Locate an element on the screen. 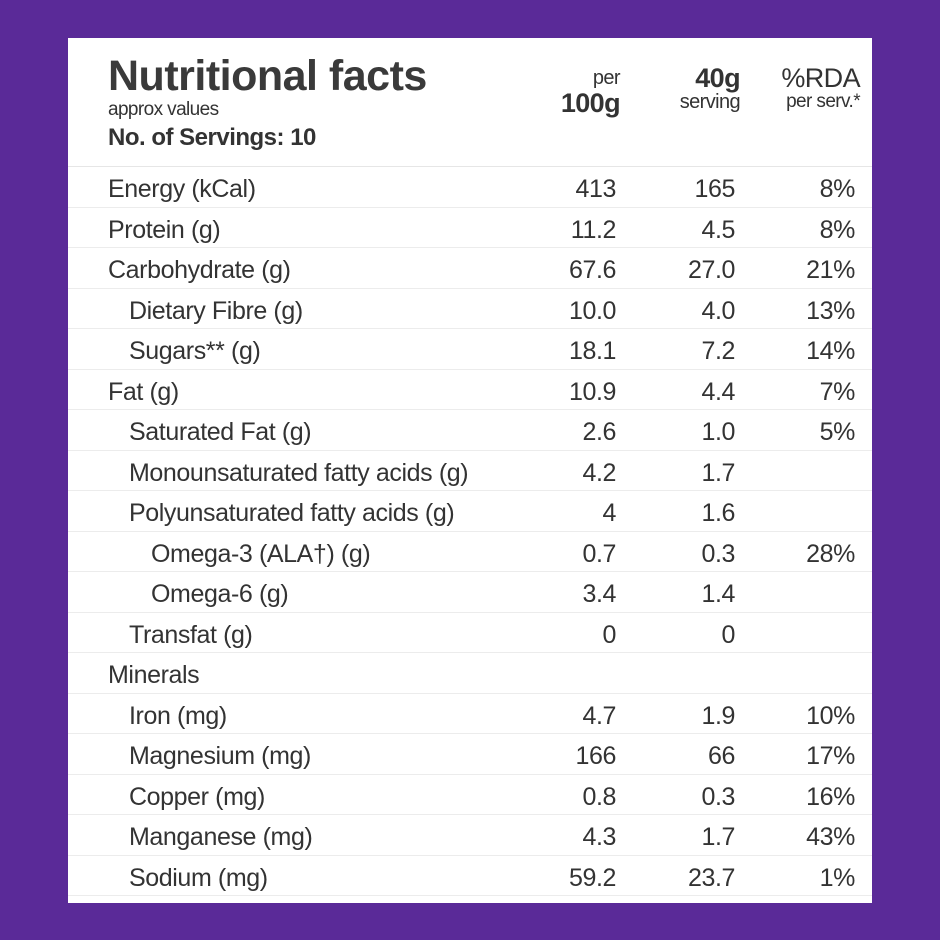 This screenshot has height=940, width=940. value-rda: 17% is located at coordinates (830, 756).